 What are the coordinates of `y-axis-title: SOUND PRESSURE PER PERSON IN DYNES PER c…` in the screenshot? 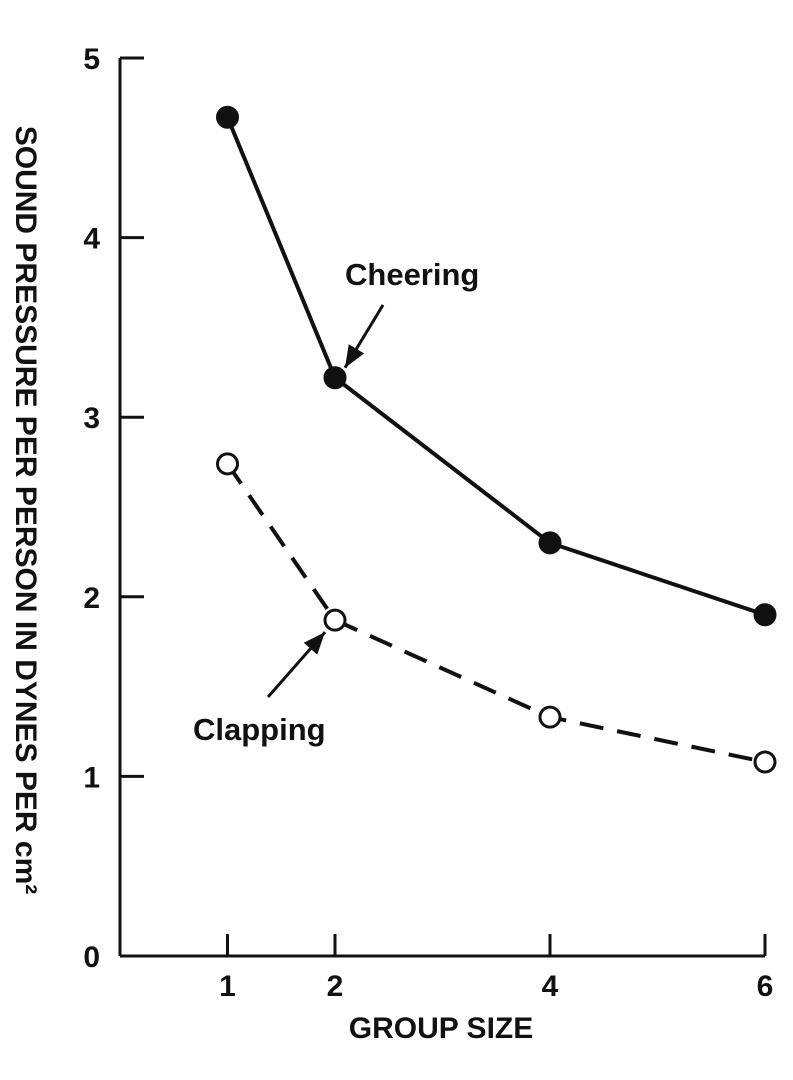 It's located at (25, 510).